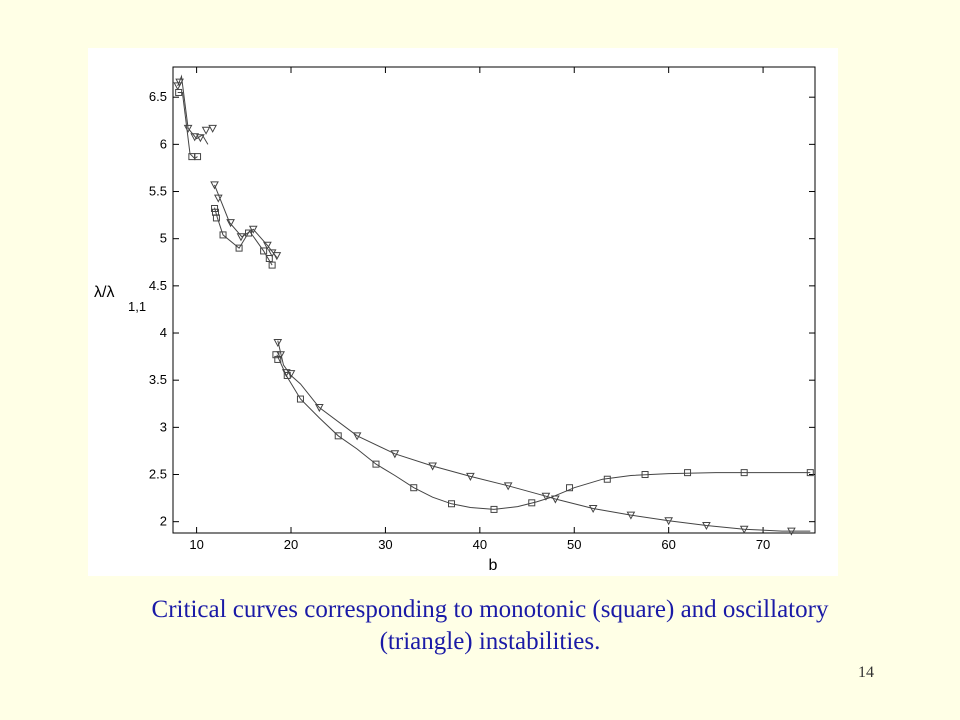 This screenshot has width=960, height=720. What do you see at coordinates (163, 332) in the screenshot?
I see `y-tick-label: 4` at bounding box center [163, 332].